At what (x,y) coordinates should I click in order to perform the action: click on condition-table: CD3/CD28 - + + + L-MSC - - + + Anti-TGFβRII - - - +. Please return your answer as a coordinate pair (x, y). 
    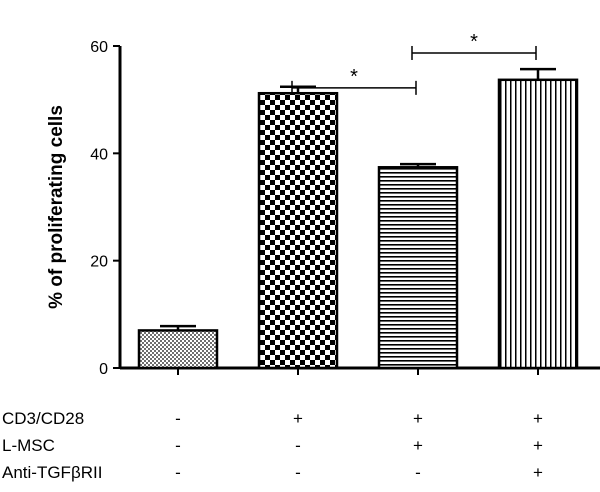
    Looking at the image, I should click on (272, 445).